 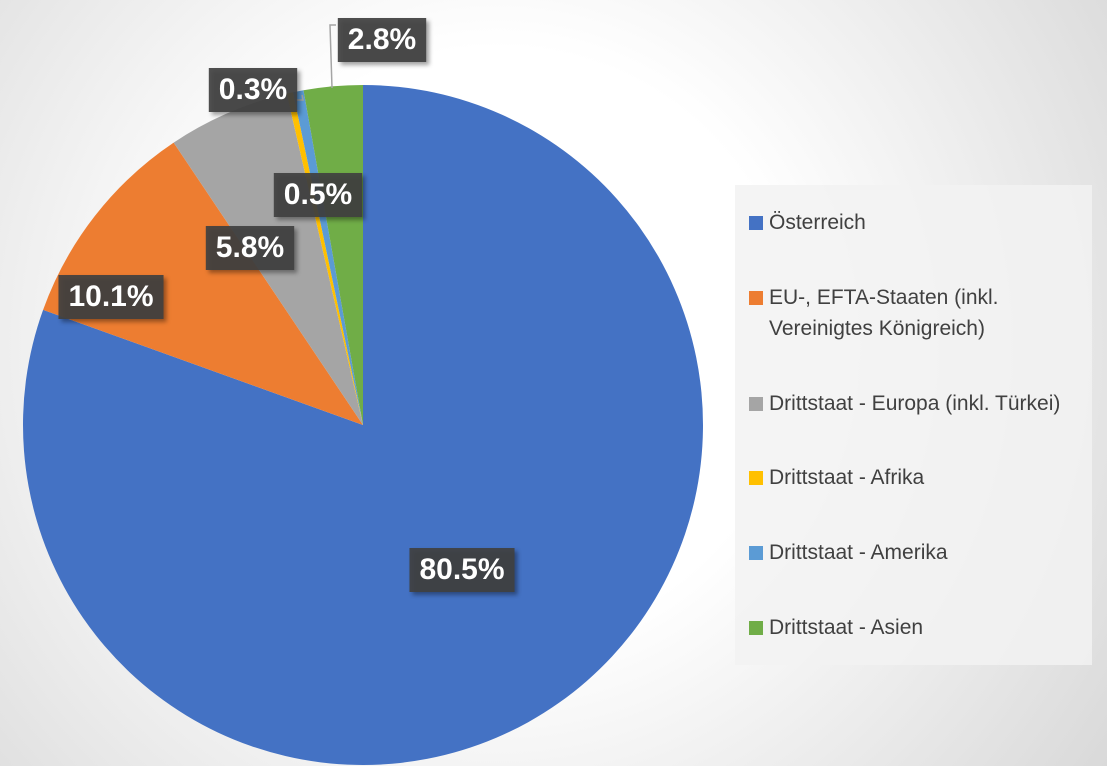 I want to click on label-text: 0.3%, so click(x=253, y=89).